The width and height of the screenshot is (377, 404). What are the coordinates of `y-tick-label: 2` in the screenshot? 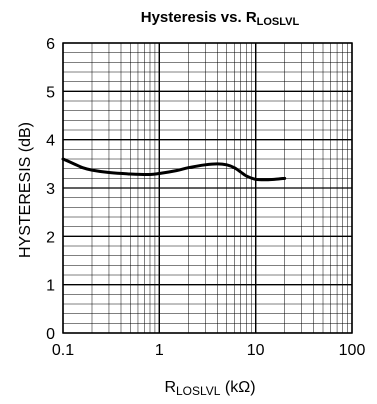 It's located at (50, 237).